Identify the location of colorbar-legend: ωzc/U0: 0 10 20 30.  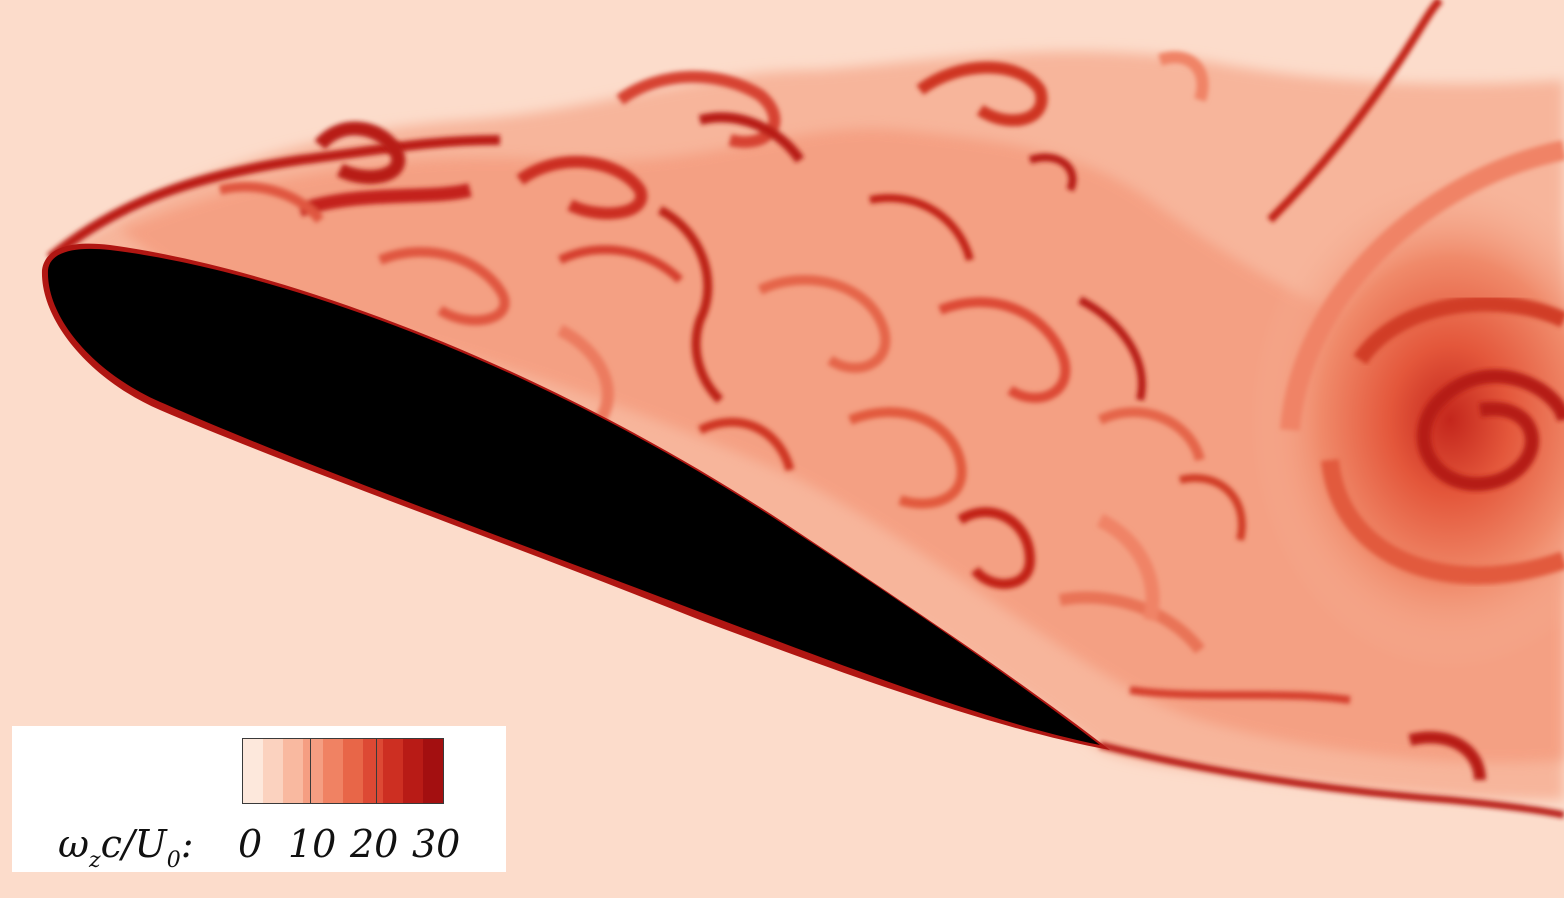
(259, 799).